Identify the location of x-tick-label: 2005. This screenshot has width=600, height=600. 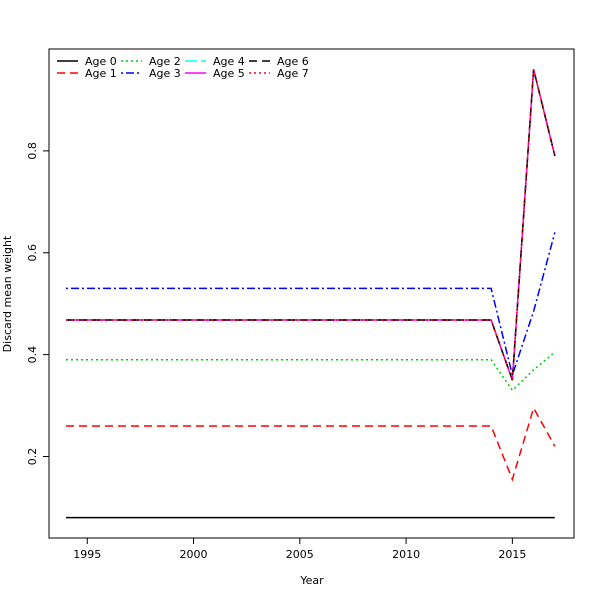
(300, 554).